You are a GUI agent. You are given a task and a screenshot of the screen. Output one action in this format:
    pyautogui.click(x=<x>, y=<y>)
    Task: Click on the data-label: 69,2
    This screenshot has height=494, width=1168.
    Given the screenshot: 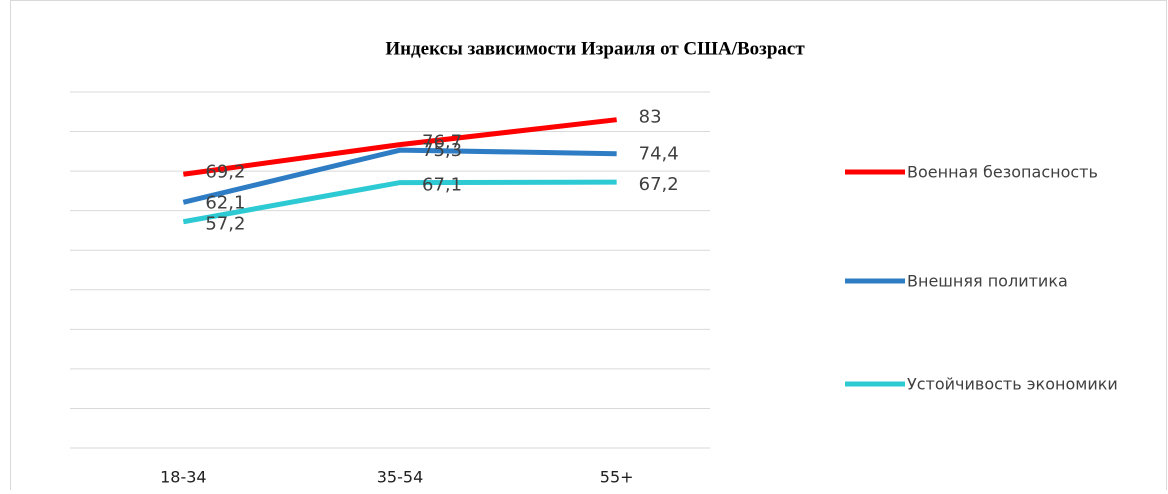 What is the action you would take?
    pyautogui.click(x=225, y=171)
    